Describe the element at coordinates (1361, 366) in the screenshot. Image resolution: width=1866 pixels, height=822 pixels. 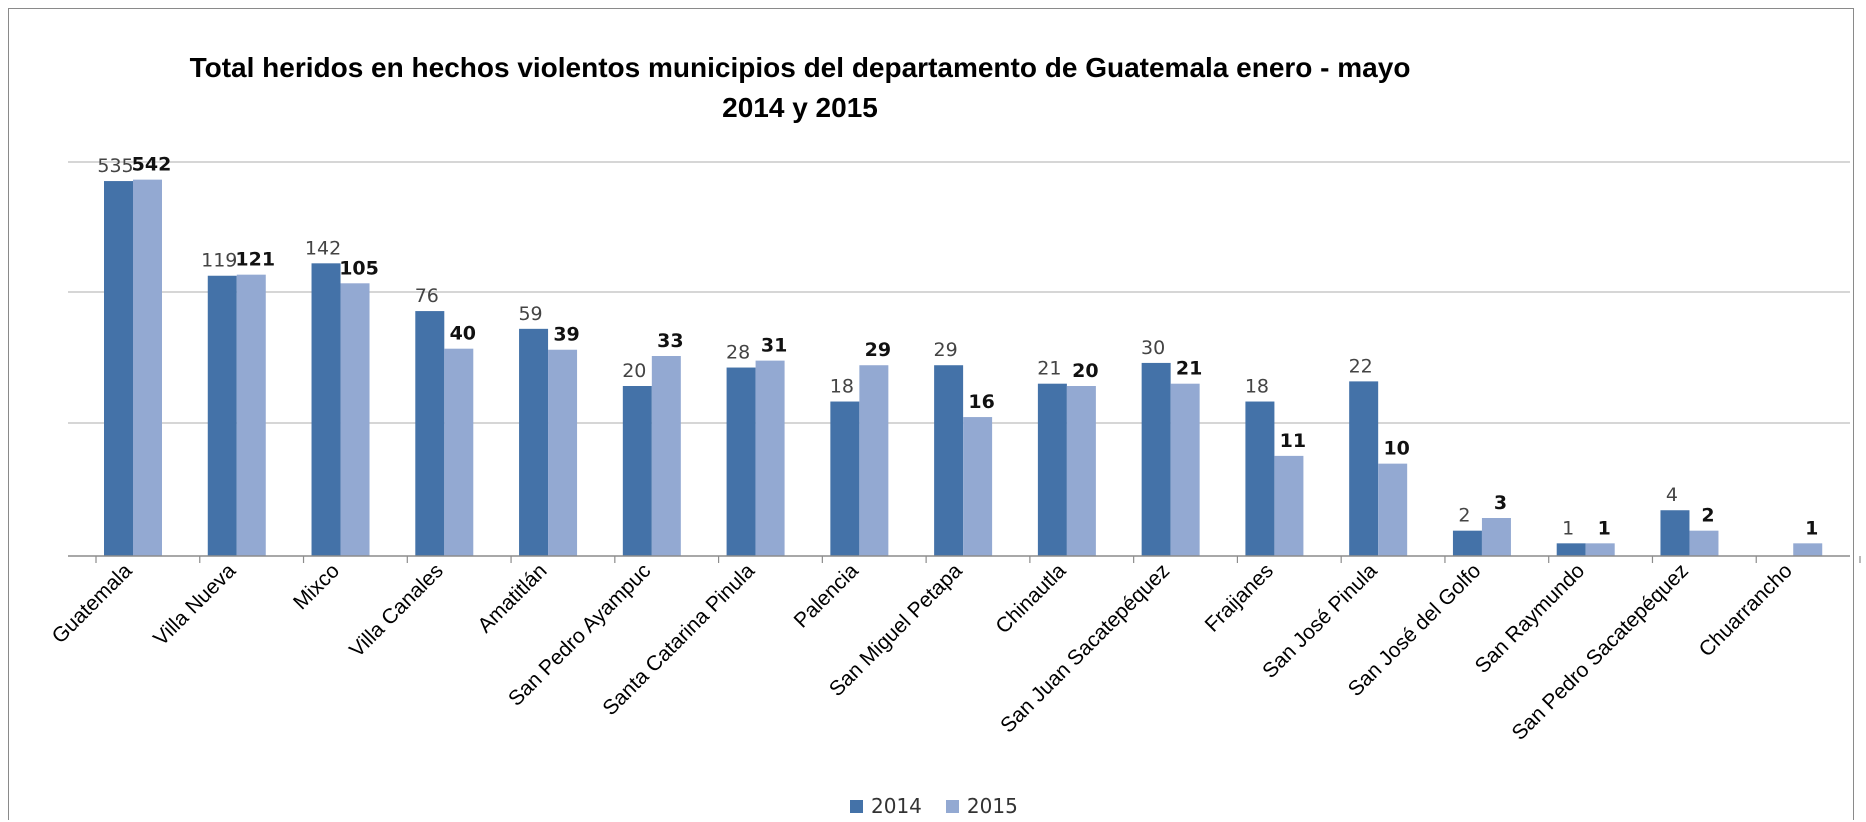
I see `data-label-2014-12: 22` at that location.